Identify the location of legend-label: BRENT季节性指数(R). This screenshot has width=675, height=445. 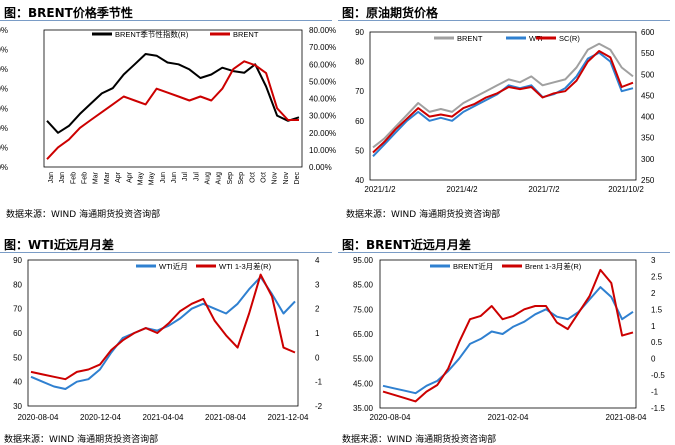
(152, 34).